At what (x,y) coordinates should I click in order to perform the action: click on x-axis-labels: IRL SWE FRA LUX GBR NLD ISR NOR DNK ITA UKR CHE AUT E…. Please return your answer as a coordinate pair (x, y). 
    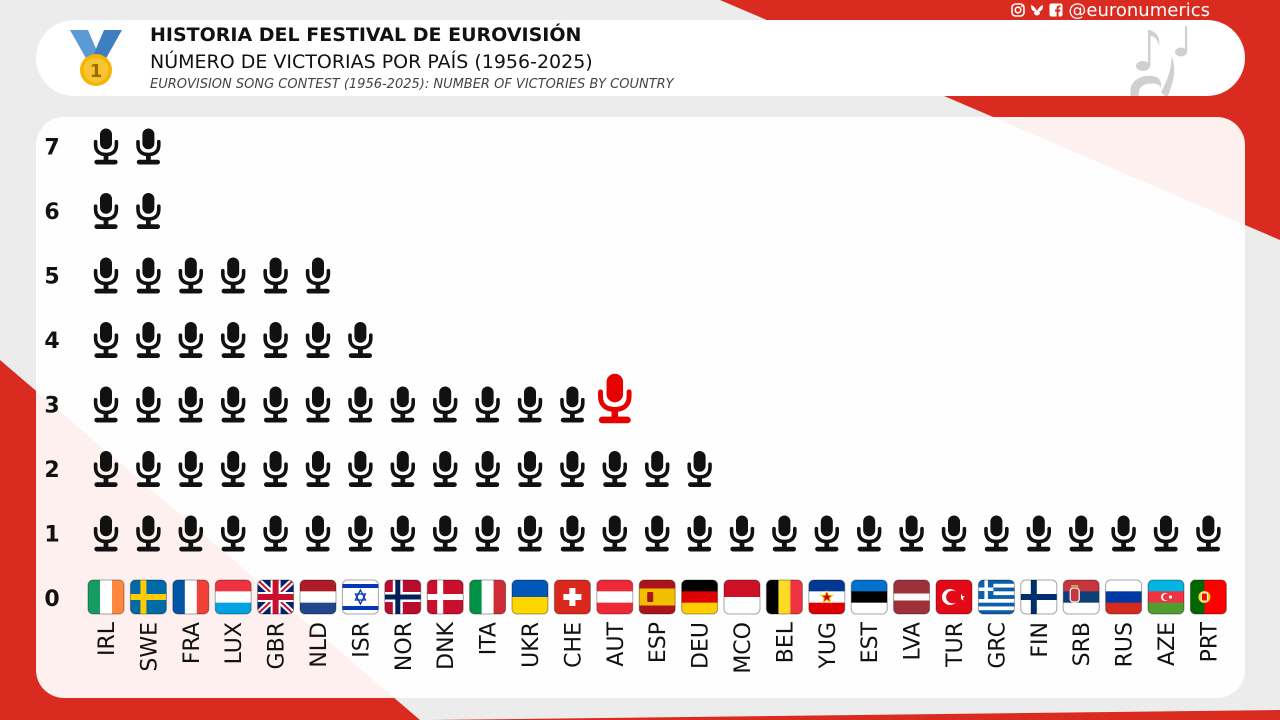
    Looking at the image, I should click on (658, 647).